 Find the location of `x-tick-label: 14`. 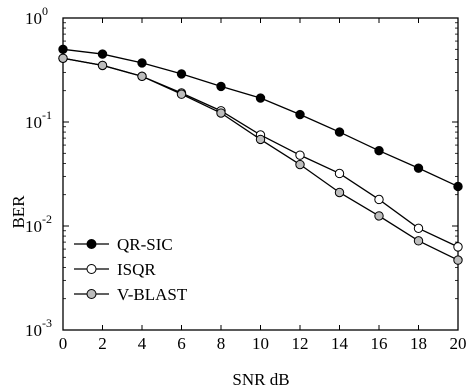

x-tick-label: 14 is located at coordinates (340, 343).